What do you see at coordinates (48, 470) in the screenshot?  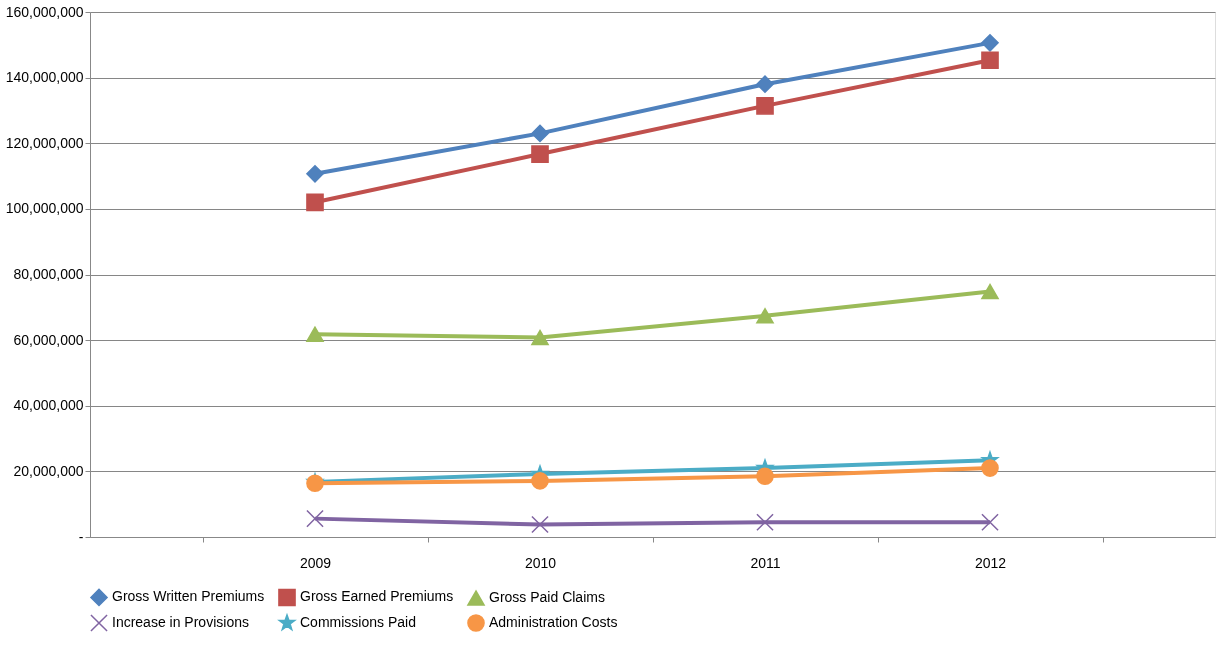 I see `y-tick-label: 20,000,000` at bounding box center [48, 470].